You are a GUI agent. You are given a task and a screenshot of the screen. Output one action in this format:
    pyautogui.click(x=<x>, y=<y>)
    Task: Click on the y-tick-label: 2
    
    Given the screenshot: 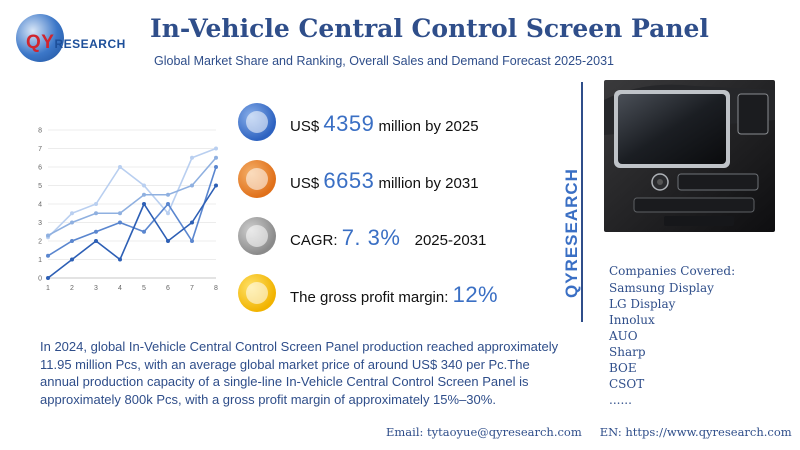 What is the action you would take?
    pyautogui.click(x=40, y=242)
    